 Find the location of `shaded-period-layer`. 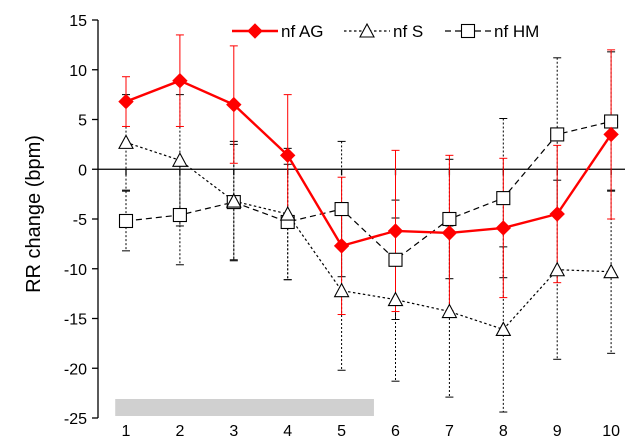

shaded-period-layer is located at coordinates (244, 407).